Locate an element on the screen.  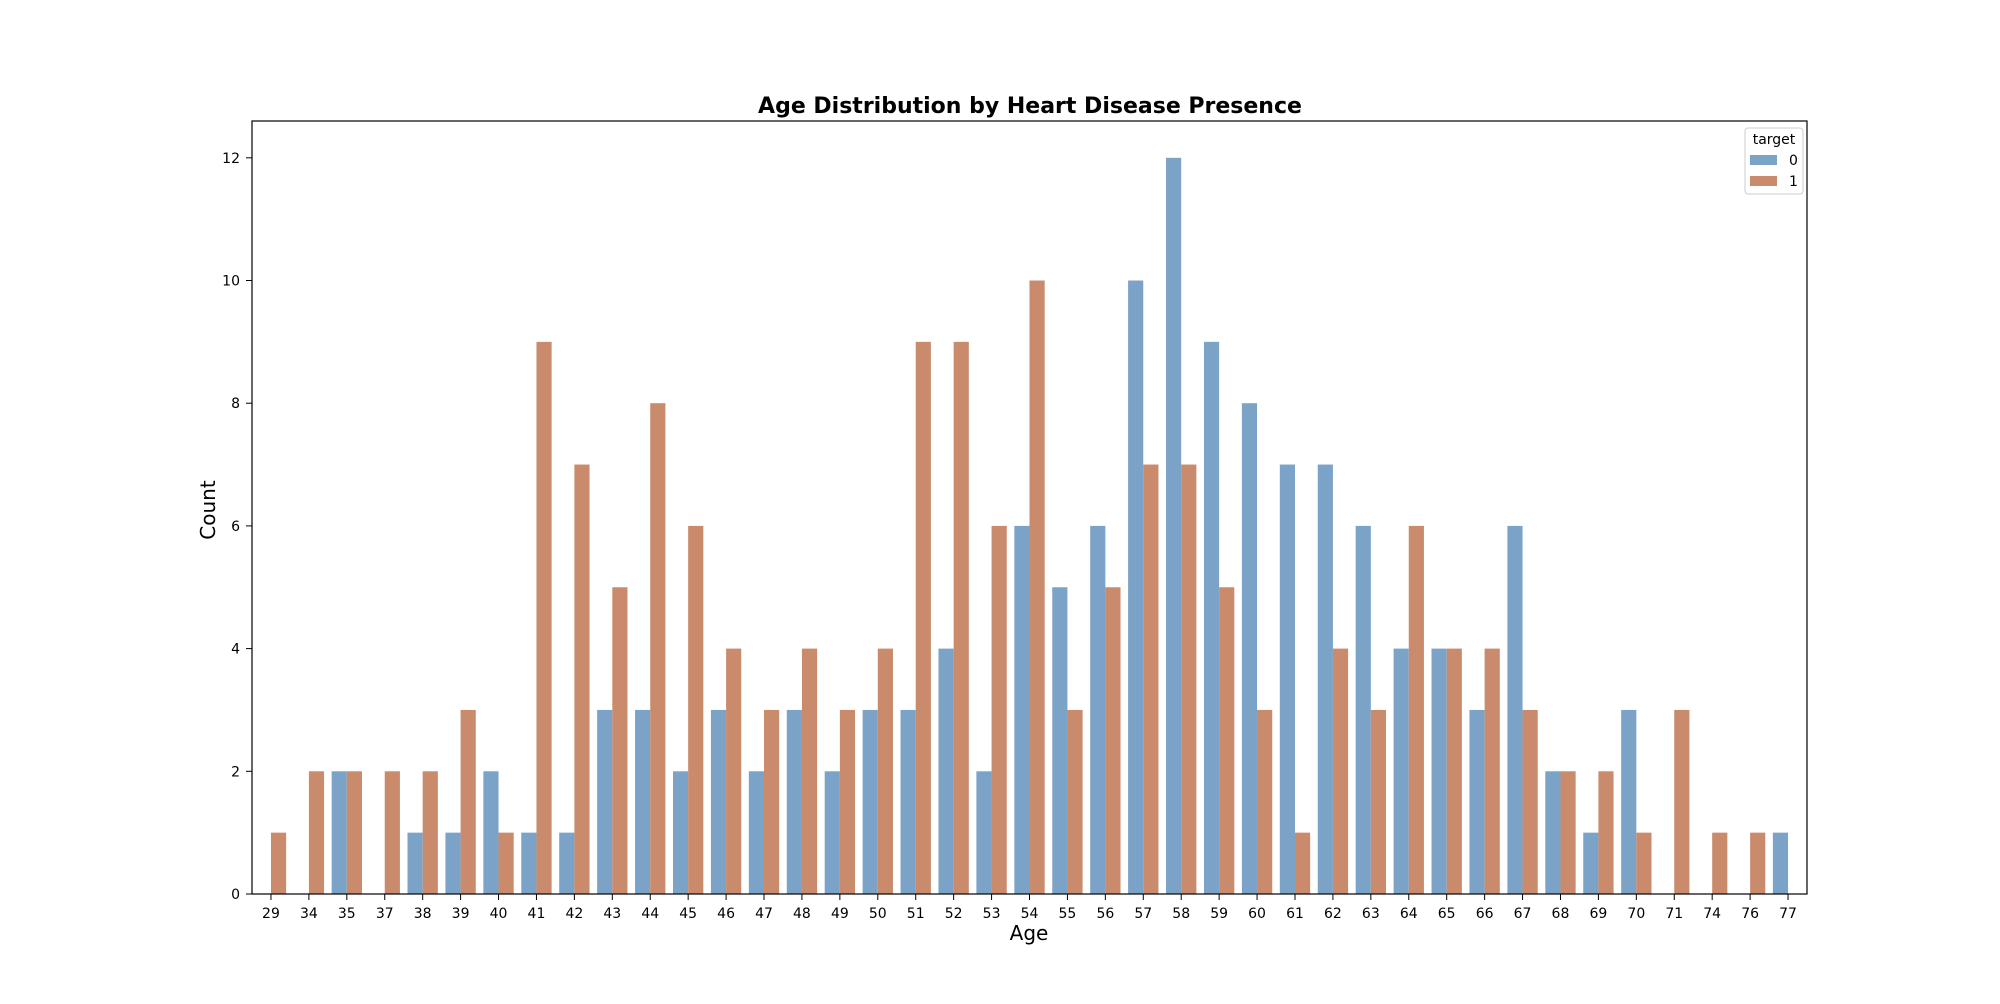
x-tick-label: 57 is located at coordinates (1143, 914).